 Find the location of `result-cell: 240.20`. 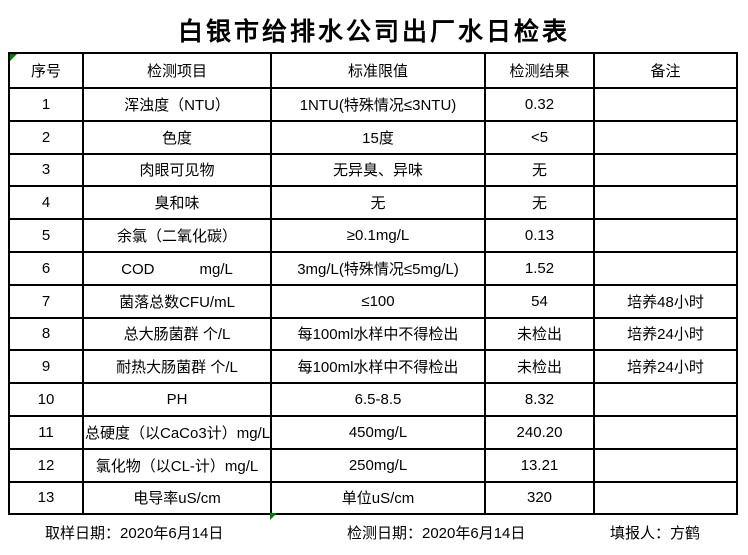

result-cell: 240.20 is located at coordinates (539, 432).